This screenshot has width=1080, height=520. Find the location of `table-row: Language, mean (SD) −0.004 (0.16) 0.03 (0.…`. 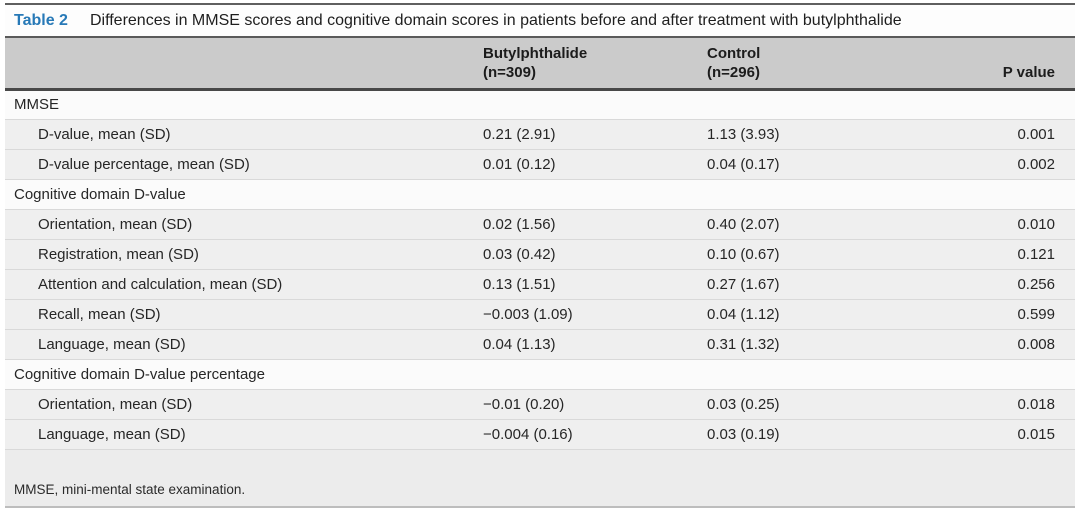

table-row: Language, mean (SD) −0.004 (0.16) 0.03 (0.… is located at coordinates (540, 433).